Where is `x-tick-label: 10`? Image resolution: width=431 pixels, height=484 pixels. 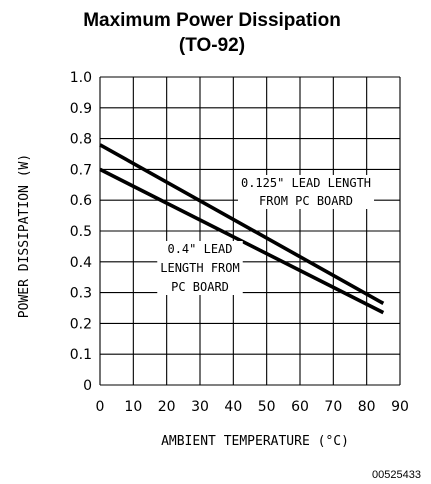 x-tick-label: 10 is located at coordinates (133, 407).